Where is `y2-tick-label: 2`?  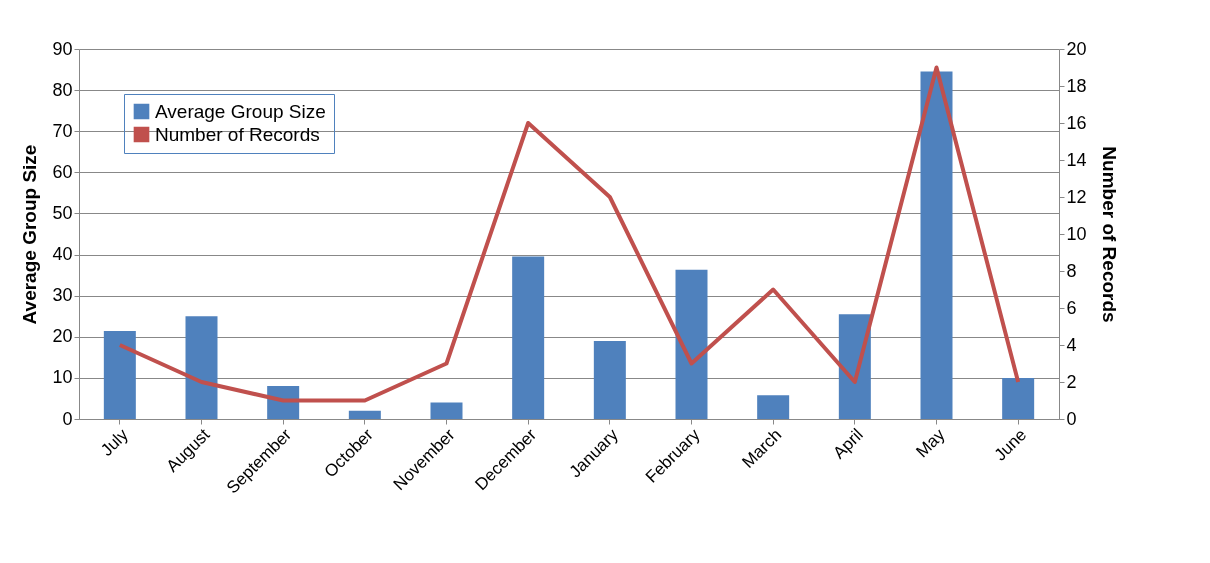
y2-tick-label: 2 is located at coordinates (1071, 381).